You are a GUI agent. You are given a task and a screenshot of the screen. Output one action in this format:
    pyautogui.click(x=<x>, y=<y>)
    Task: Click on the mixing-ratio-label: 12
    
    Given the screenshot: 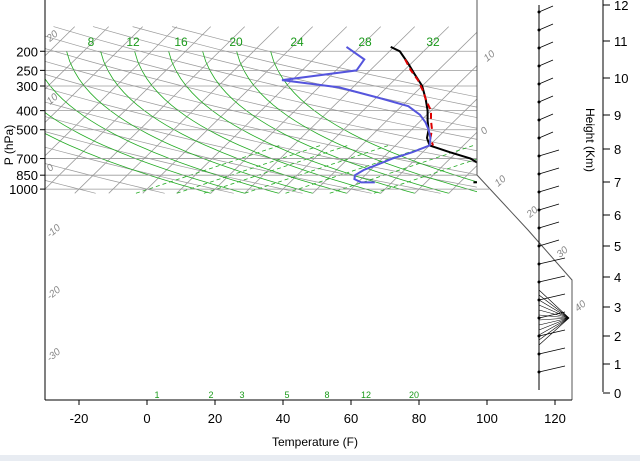 What is the action you would take?
    pyautogui.click(x=133, y=42)
    